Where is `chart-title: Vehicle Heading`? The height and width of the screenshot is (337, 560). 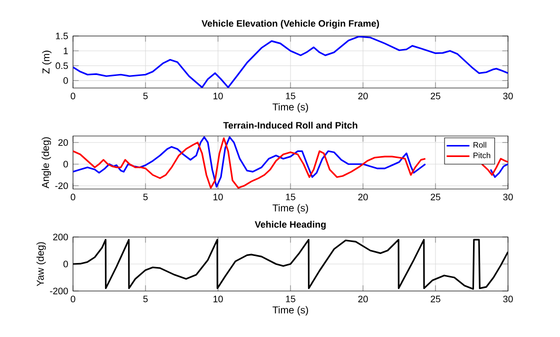
chart-title: Vehicle Heading is located at coordinates (290, 225).